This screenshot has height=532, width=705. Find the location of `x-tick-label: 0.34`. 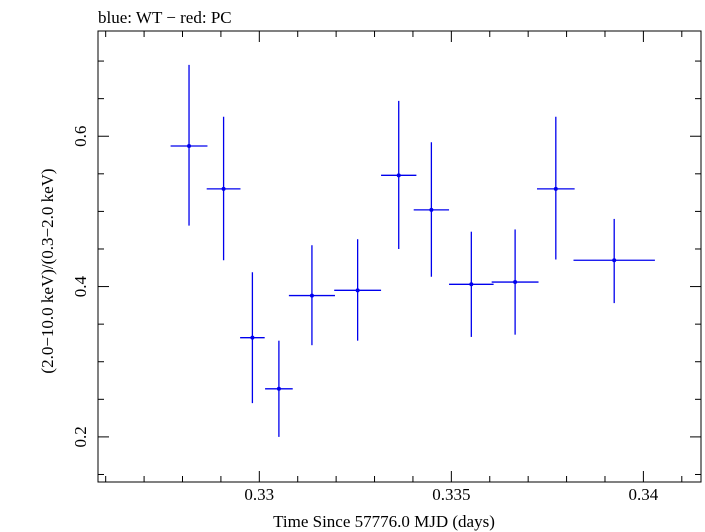

x-tick-label: 0.34 is located at coordinates (644, 494).